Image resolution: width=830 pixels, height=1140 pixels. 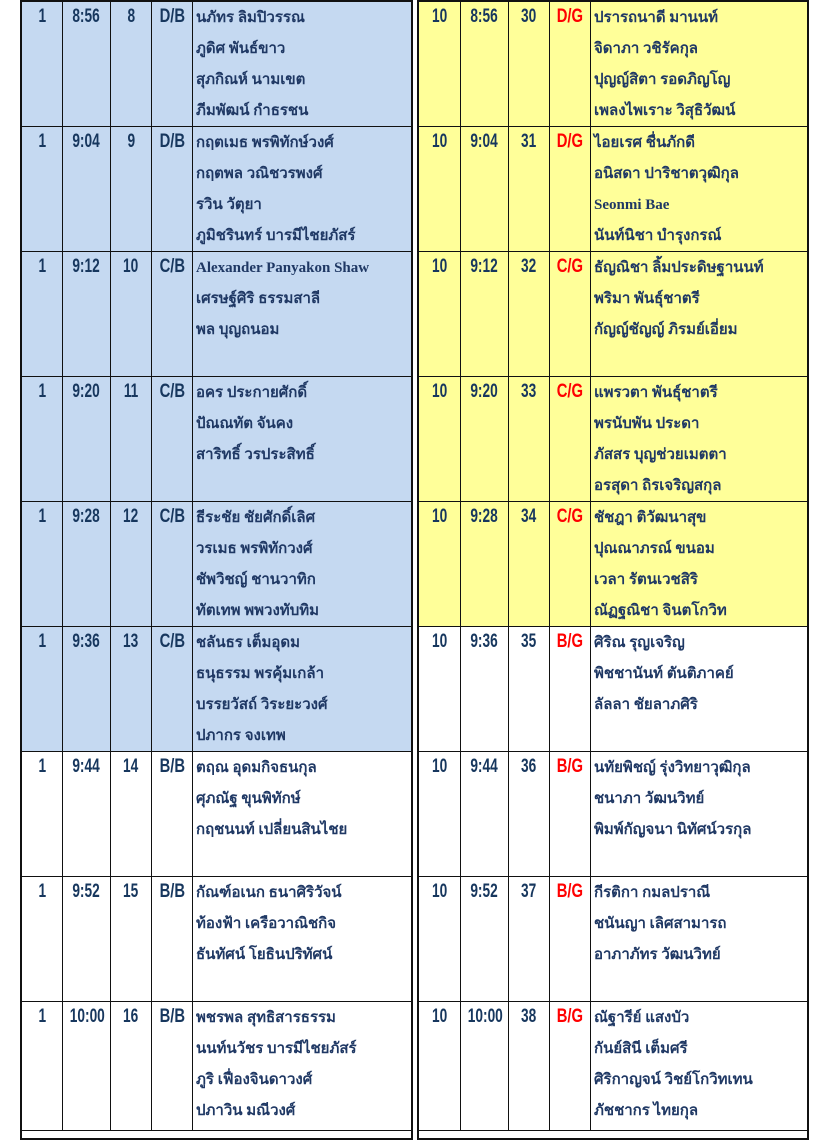 I want to click on player-name: พล บุญถนอม, so click(x=238, y=330).